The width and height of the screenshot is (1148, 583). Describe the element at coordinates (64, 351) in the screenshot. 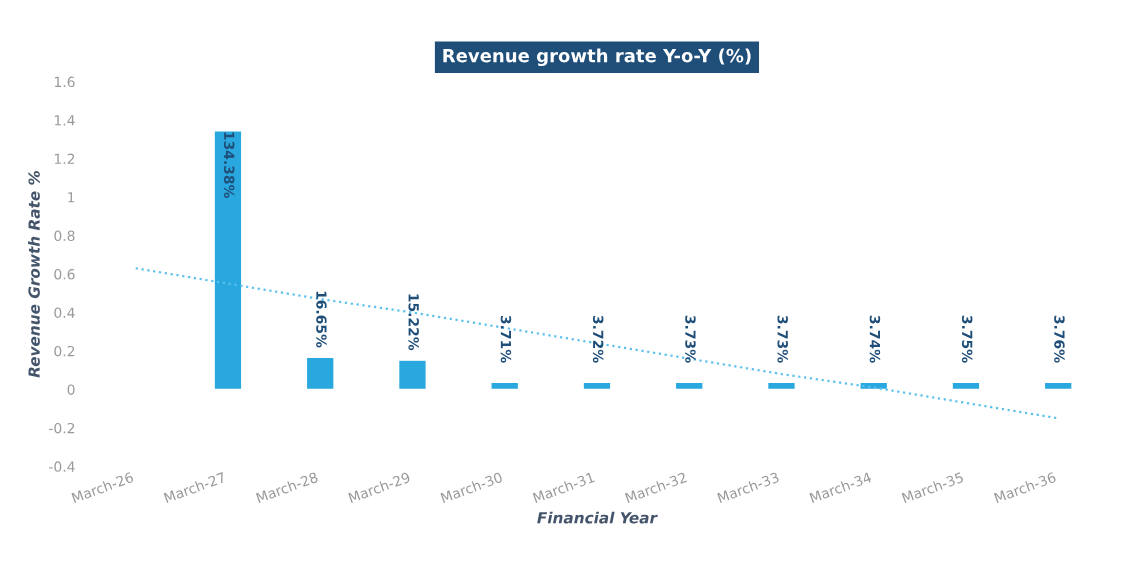

I see `y-tick-label: 0.2` at that location.